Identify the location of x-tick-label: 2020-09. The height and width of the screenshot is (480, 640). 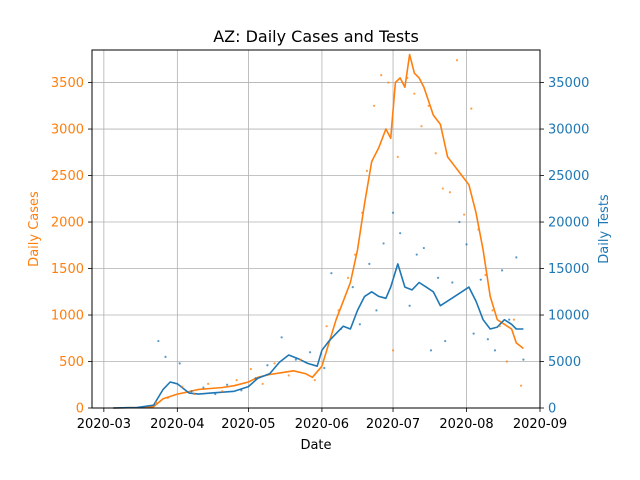
(540, 424).